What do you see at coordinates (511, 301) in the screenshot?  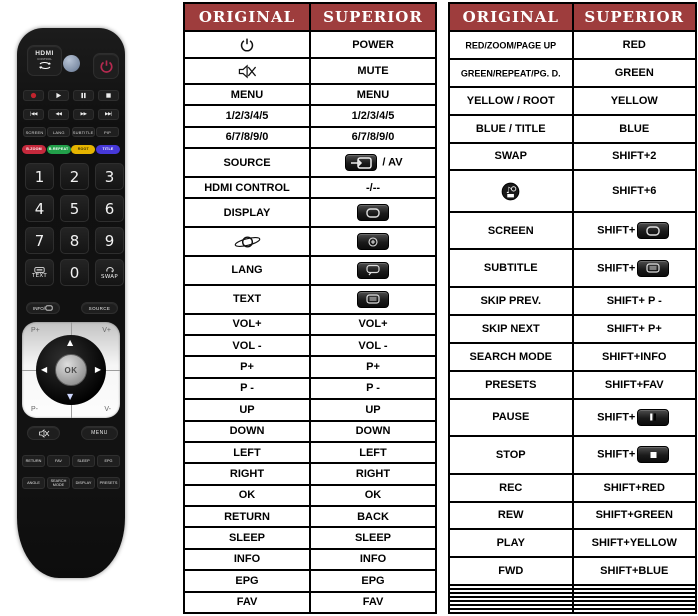 I see `original-text: SKIP PREV.` at bounding box center [511, 301].